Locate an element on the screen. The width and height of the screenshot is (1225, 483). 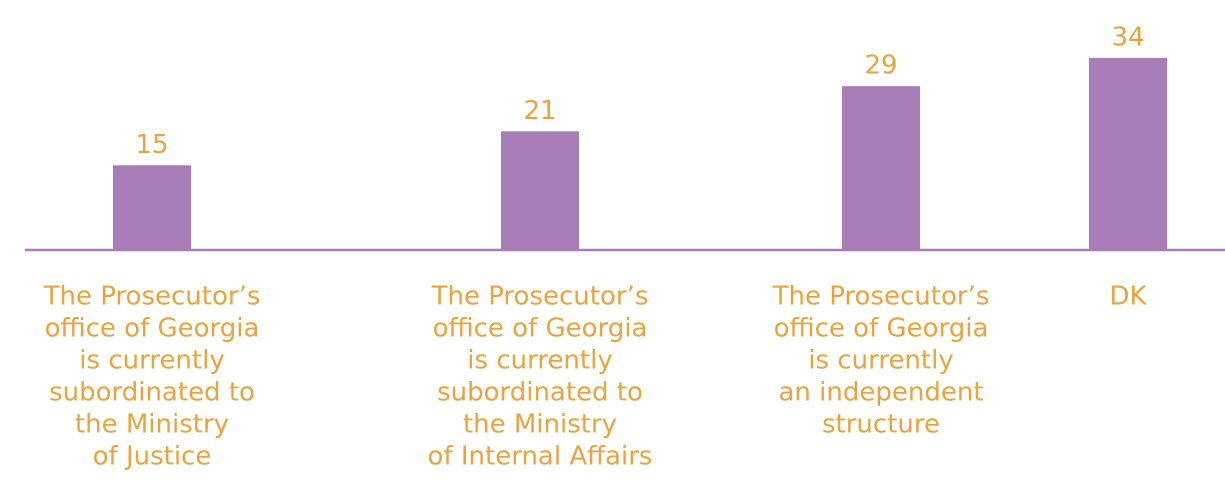
value-label: 15 is located at coordinates (151, 145).